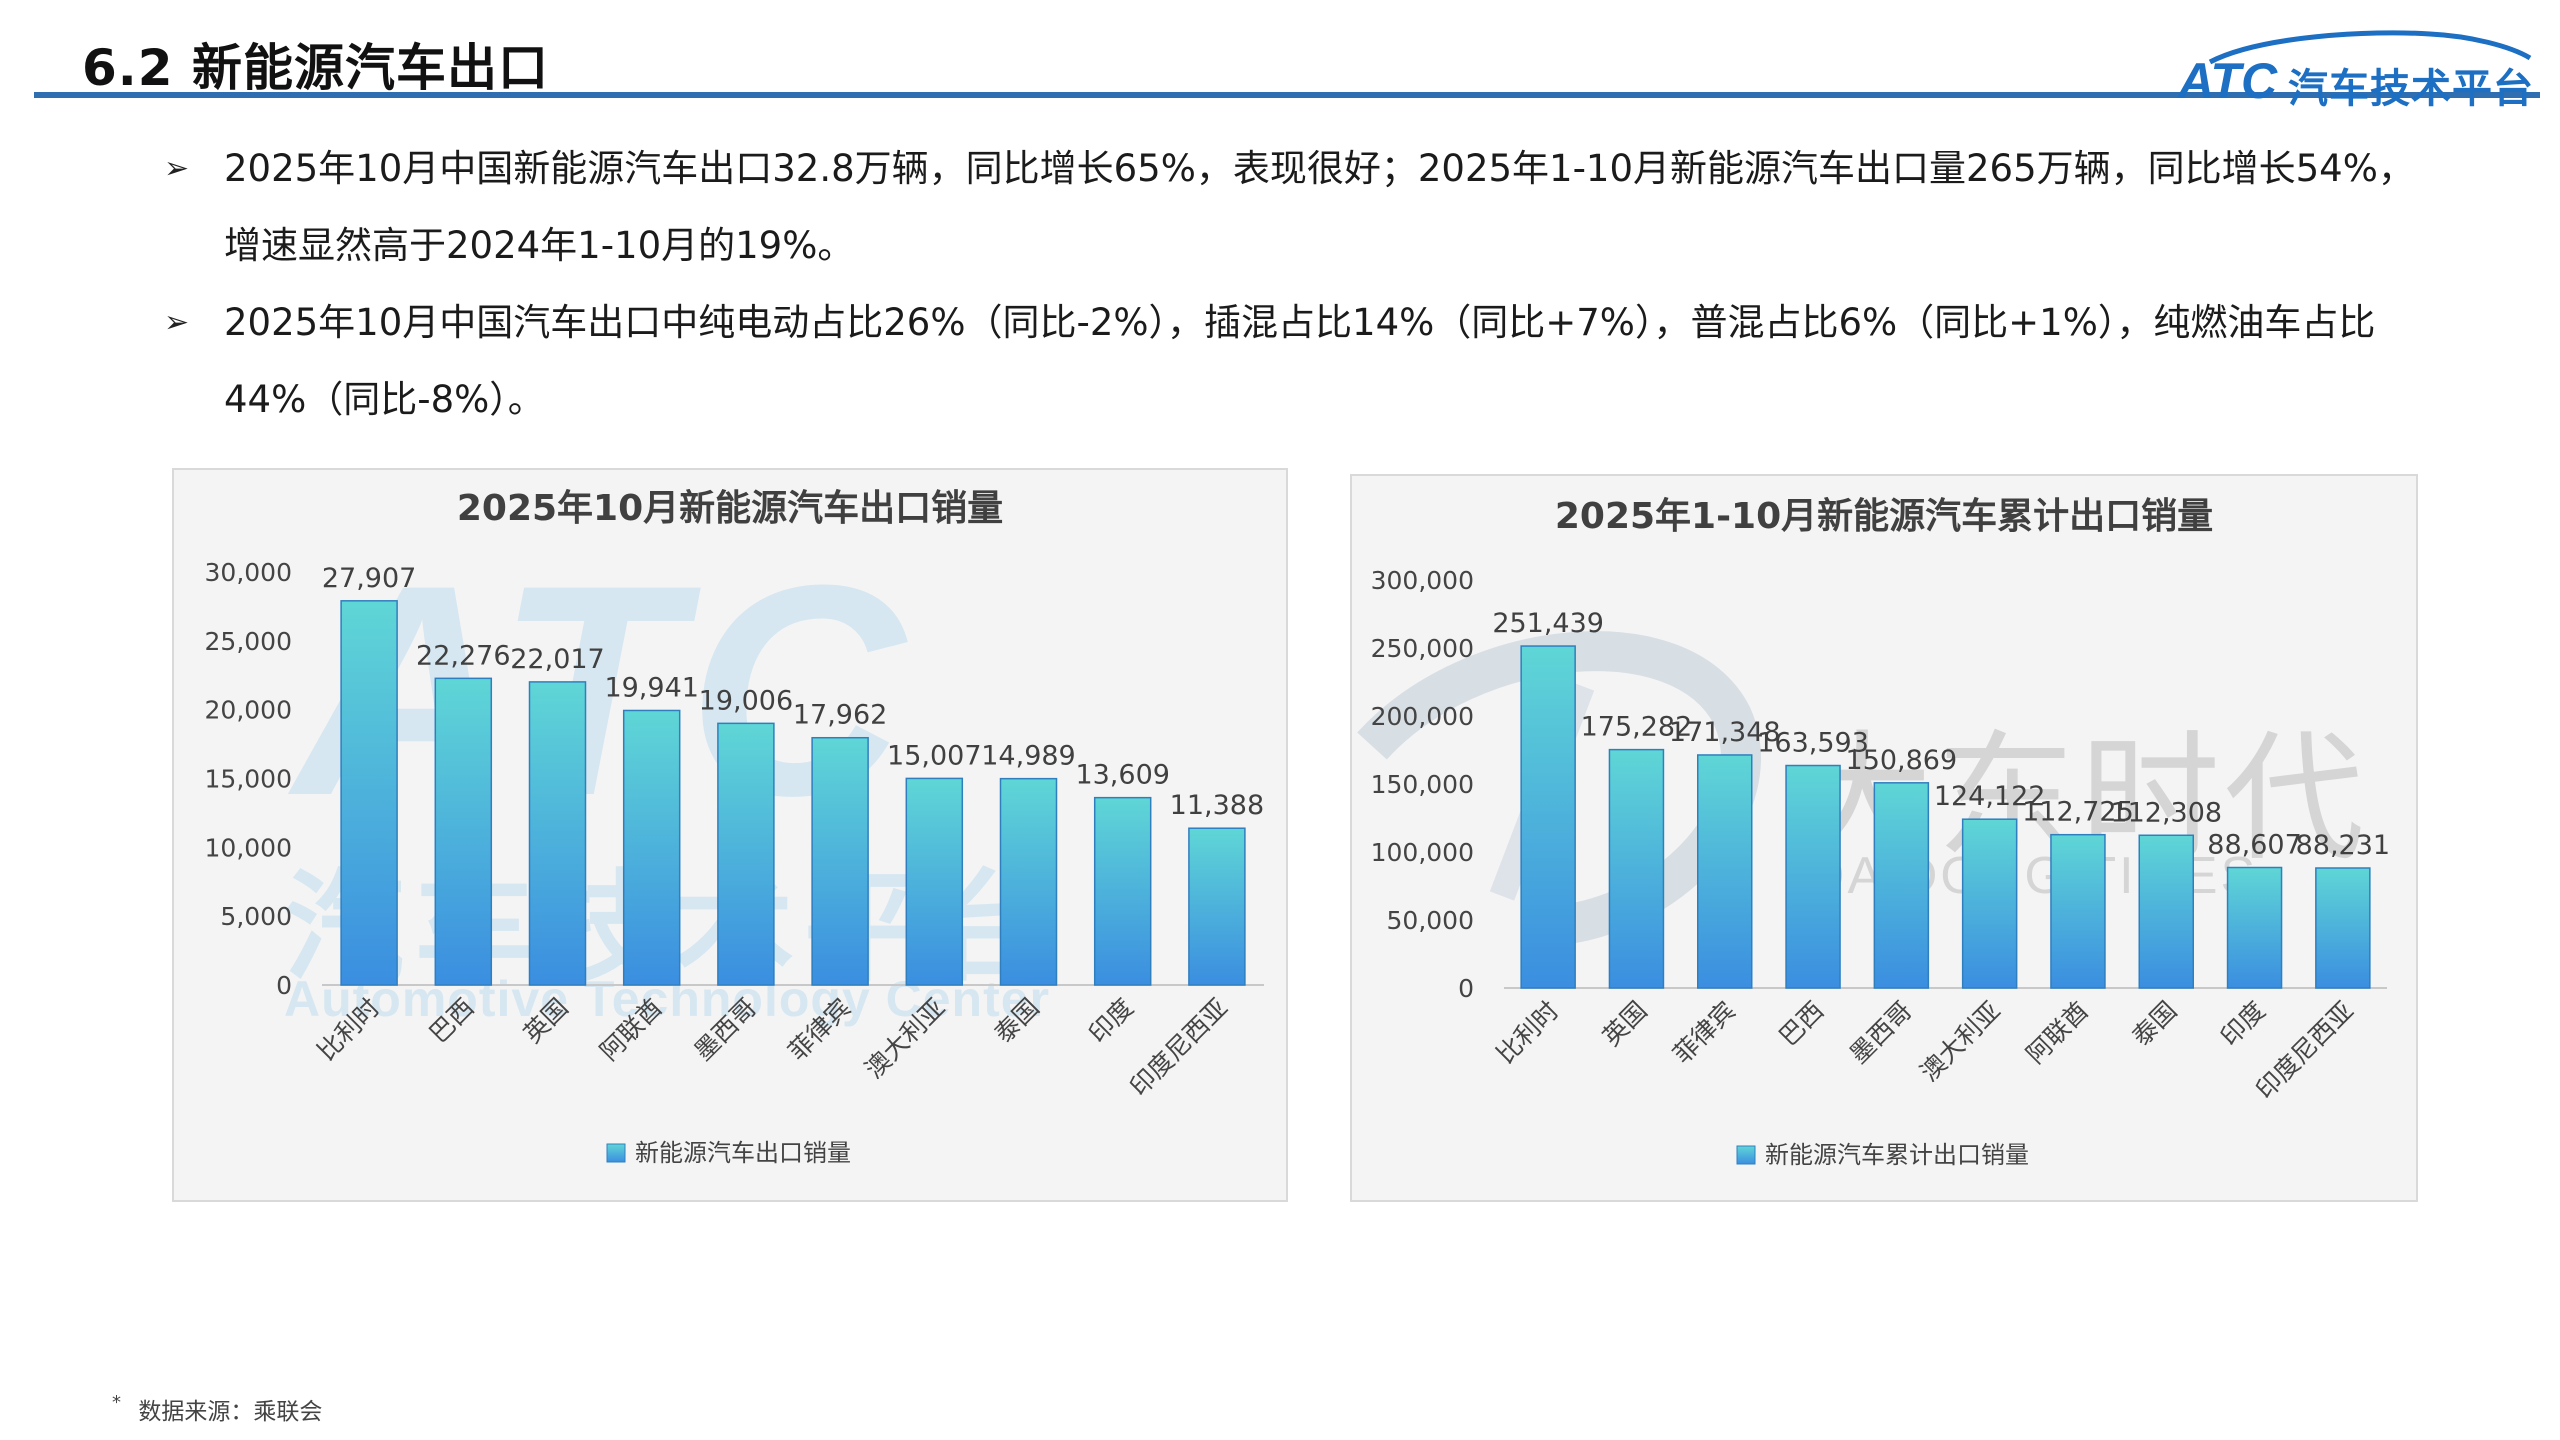  I want to click on page-title: 6.2 新能源汽车出口, so click(315, 68).